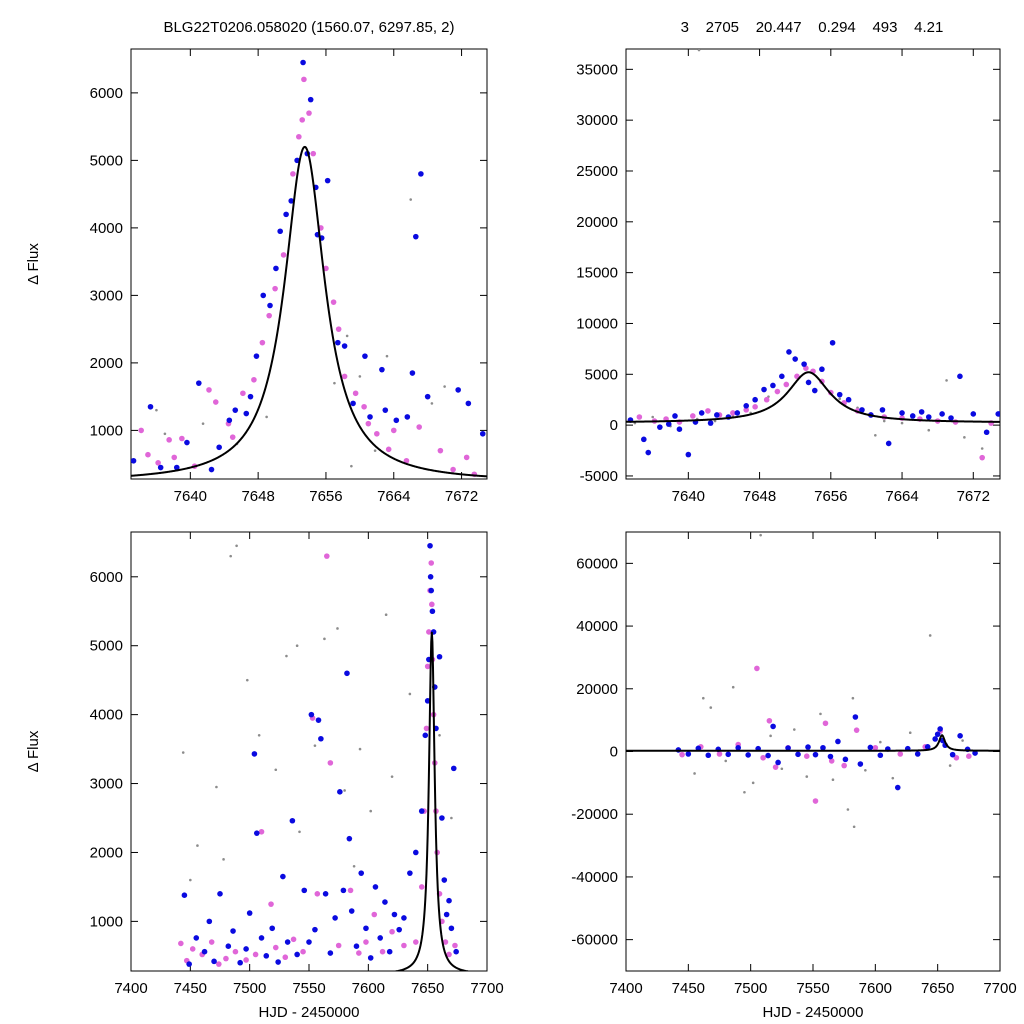 The image size is (1024, 1024). What do you see at coordinates (318, 754) in the screenshot?
I see `p2-data-points` at bounding box center [318, 754].